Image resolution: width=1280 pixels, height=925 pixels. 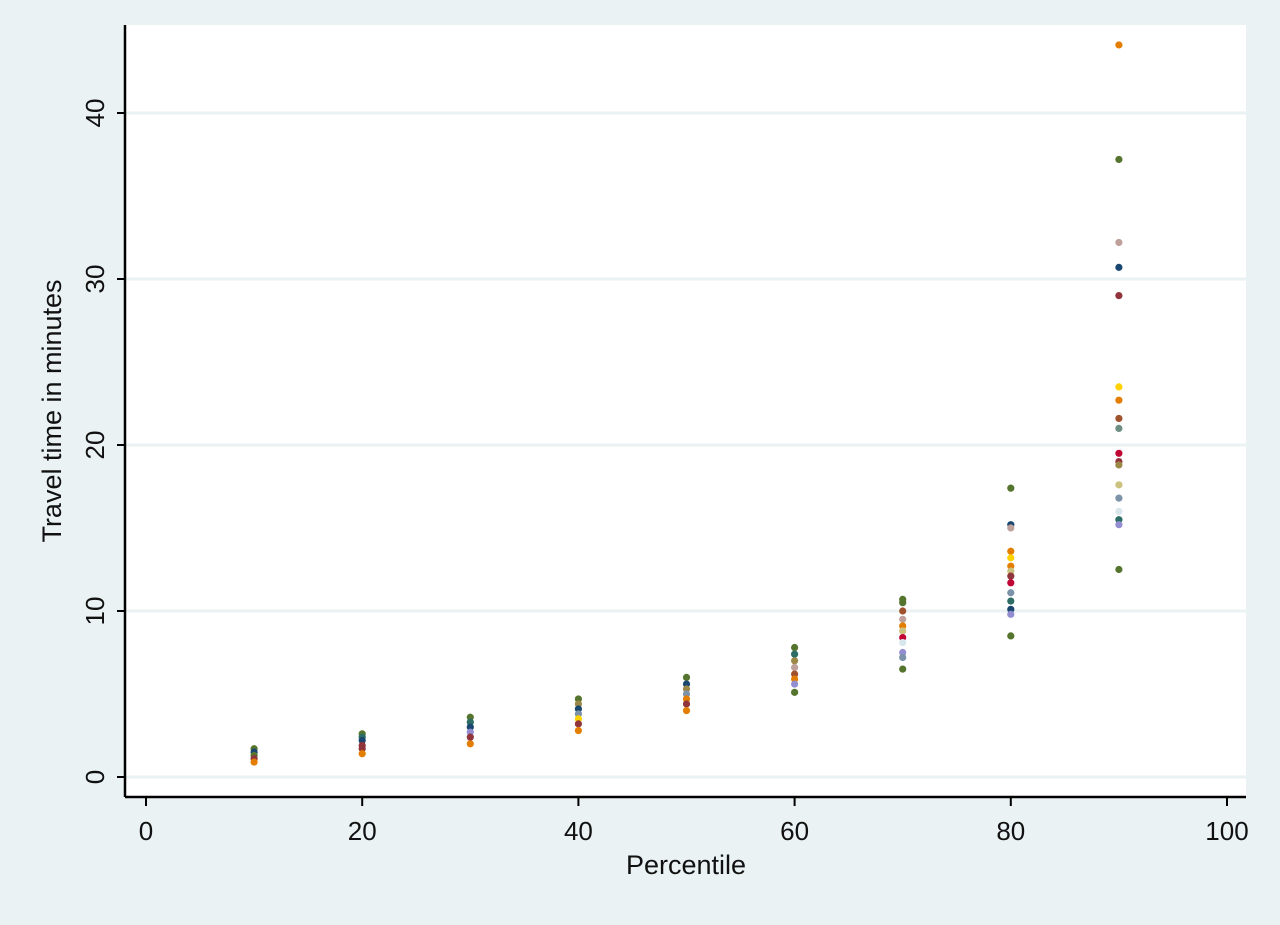 I want to click on y-tick-label-40: 40, so click(x=95, y=113).